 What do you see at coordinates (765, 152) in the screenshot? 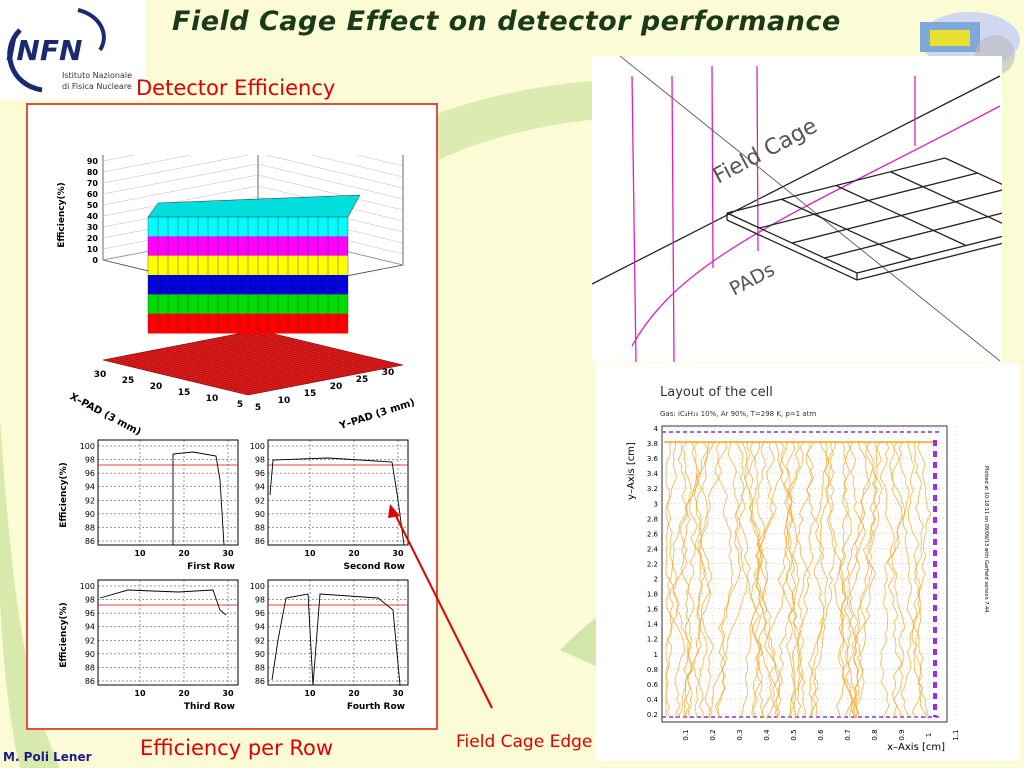
I see `field-cage-text: Field Cage` at bounding box center [765, 152].